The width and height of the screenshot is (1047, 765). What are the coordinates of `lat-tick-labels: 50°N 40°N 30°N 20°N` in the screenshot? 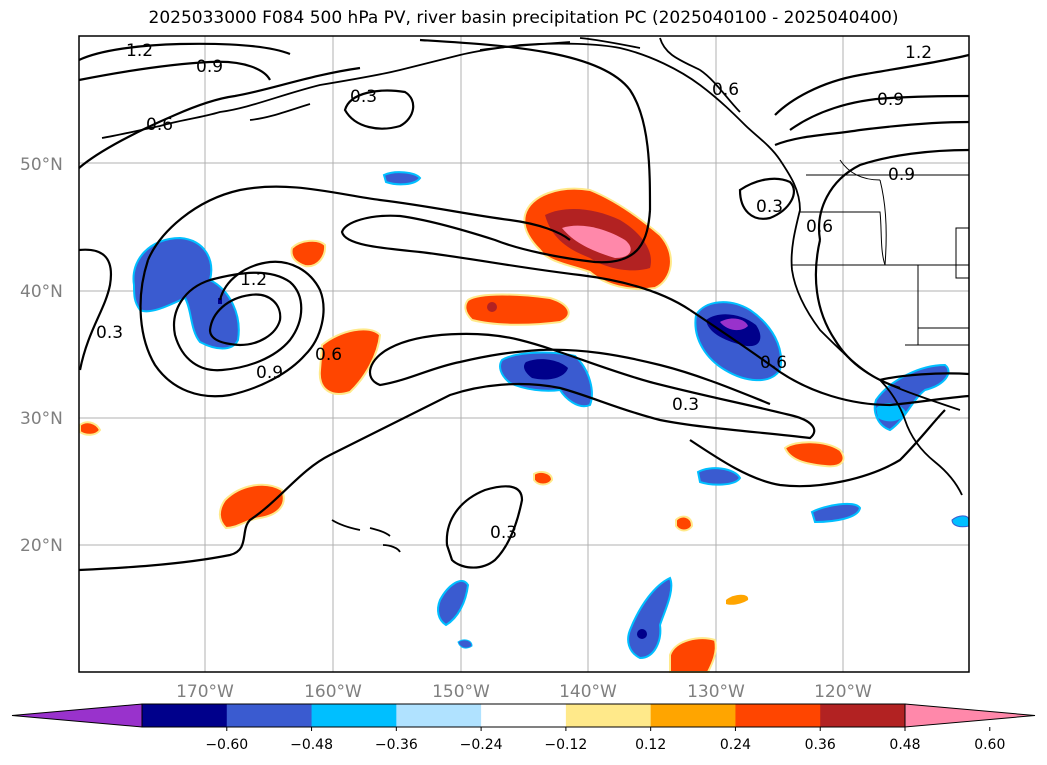 It's located at (41, 355).